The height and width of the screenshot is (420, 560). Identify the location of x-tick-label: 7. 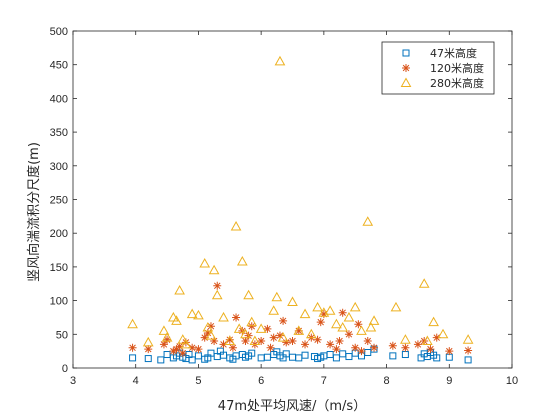
(324, 381).